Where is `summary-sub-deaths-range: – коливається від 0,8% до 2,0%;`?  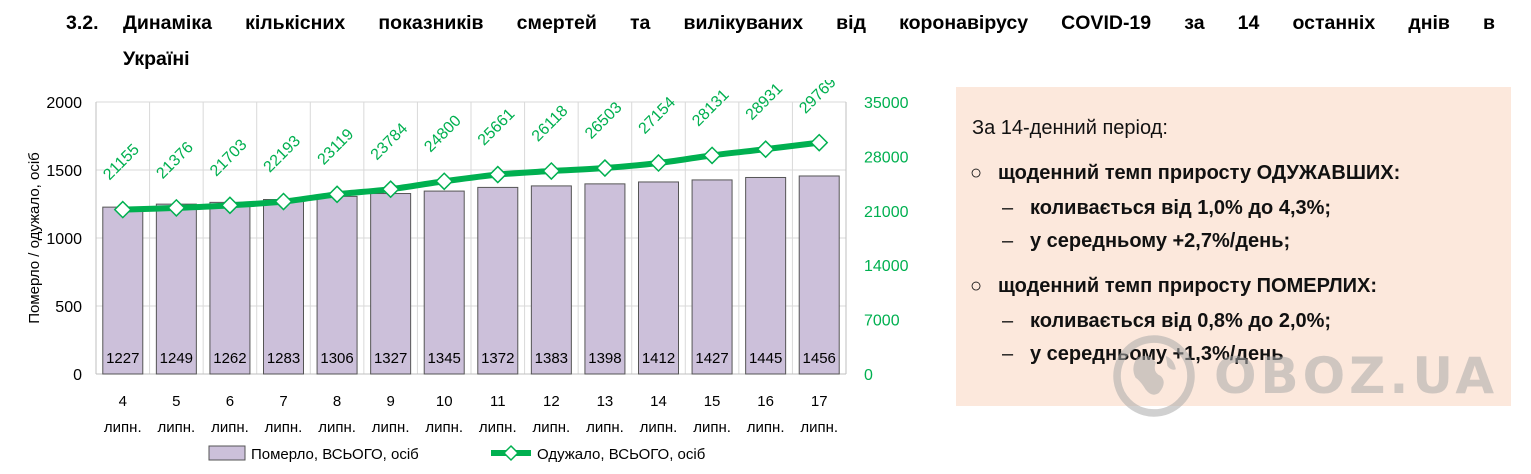
summary-sub-deaths-range: – коливається від 0,8% до 2,0%; is located at coordinates (1166, 321).